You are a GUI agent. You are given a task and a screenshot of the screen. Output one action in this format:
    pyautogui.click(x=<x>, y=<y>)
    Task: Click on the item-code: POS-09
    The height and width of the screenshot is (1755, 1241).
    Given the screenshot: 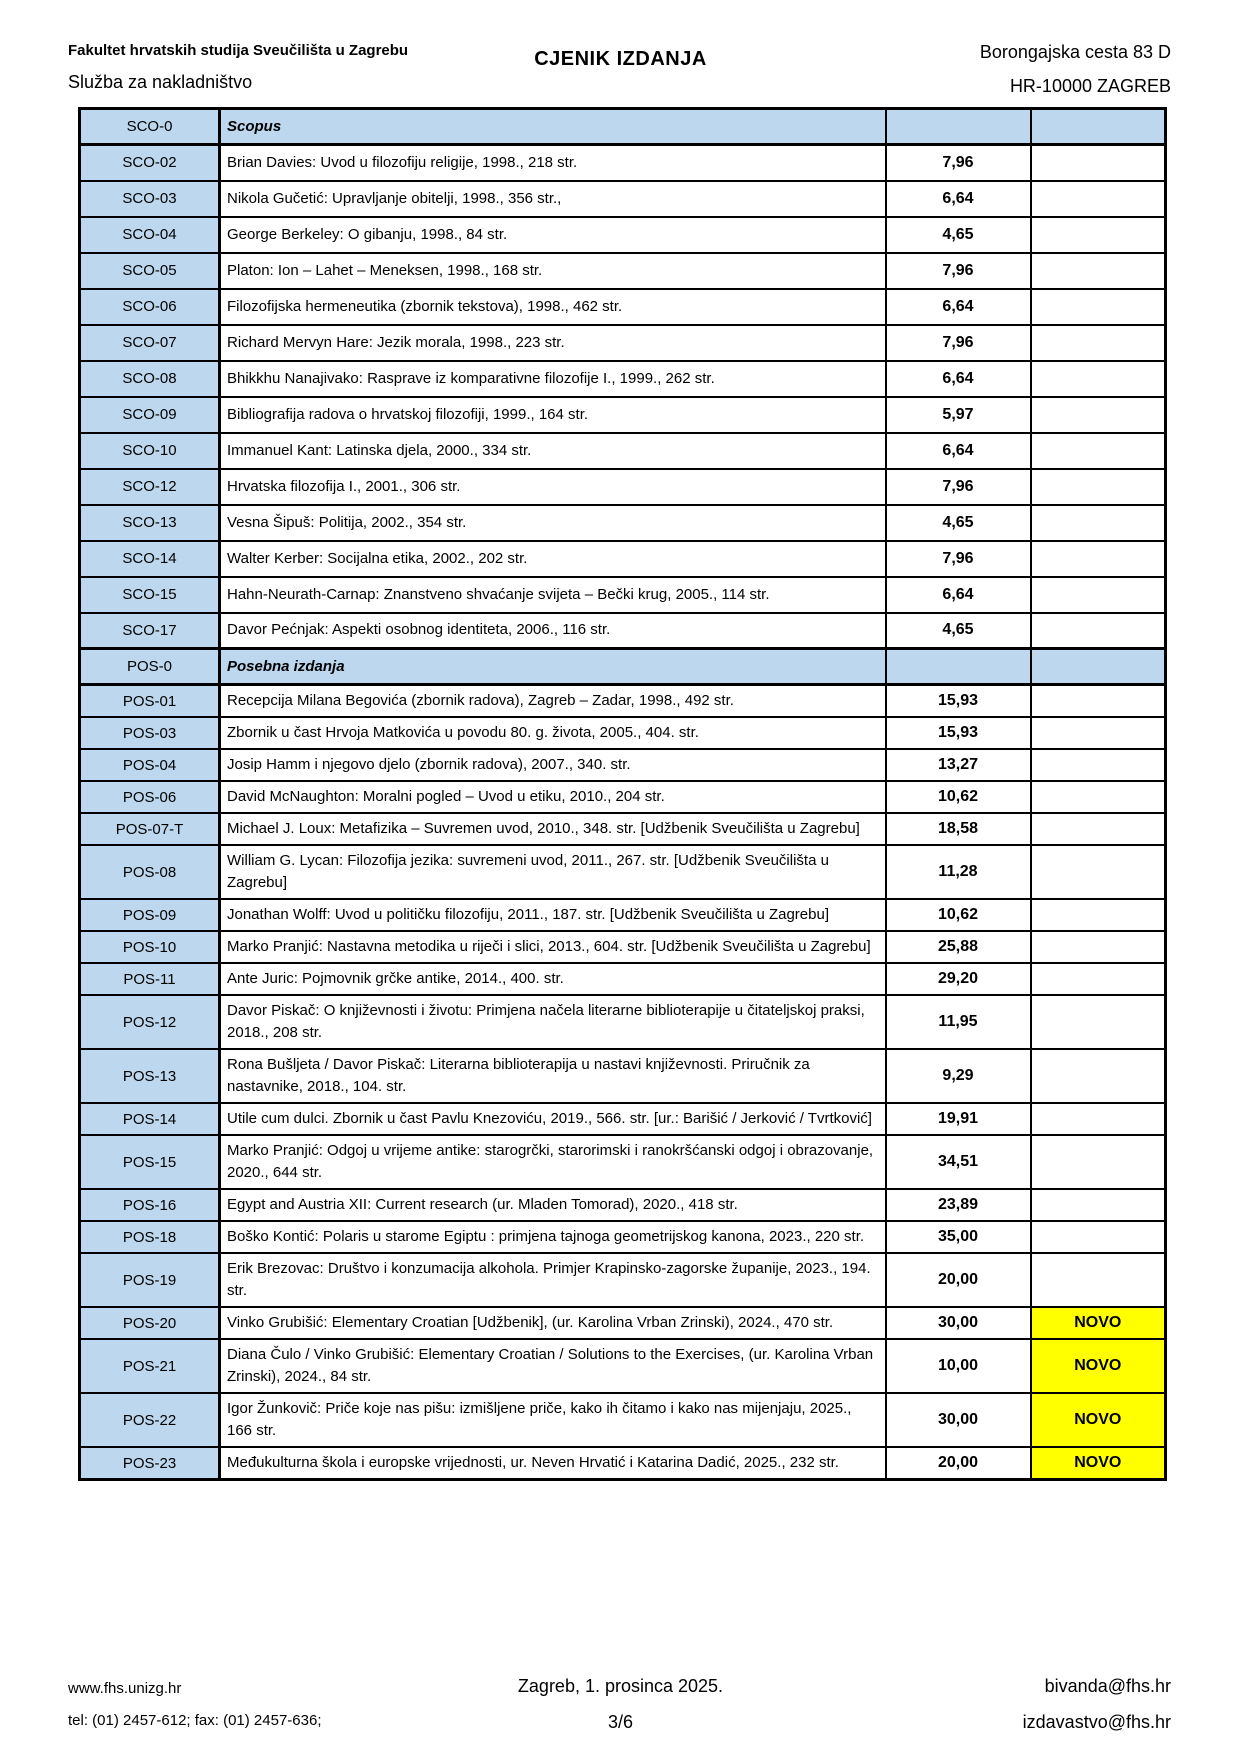 What is the action you would take?
    pyautogui.click(x=149, y=915)
    